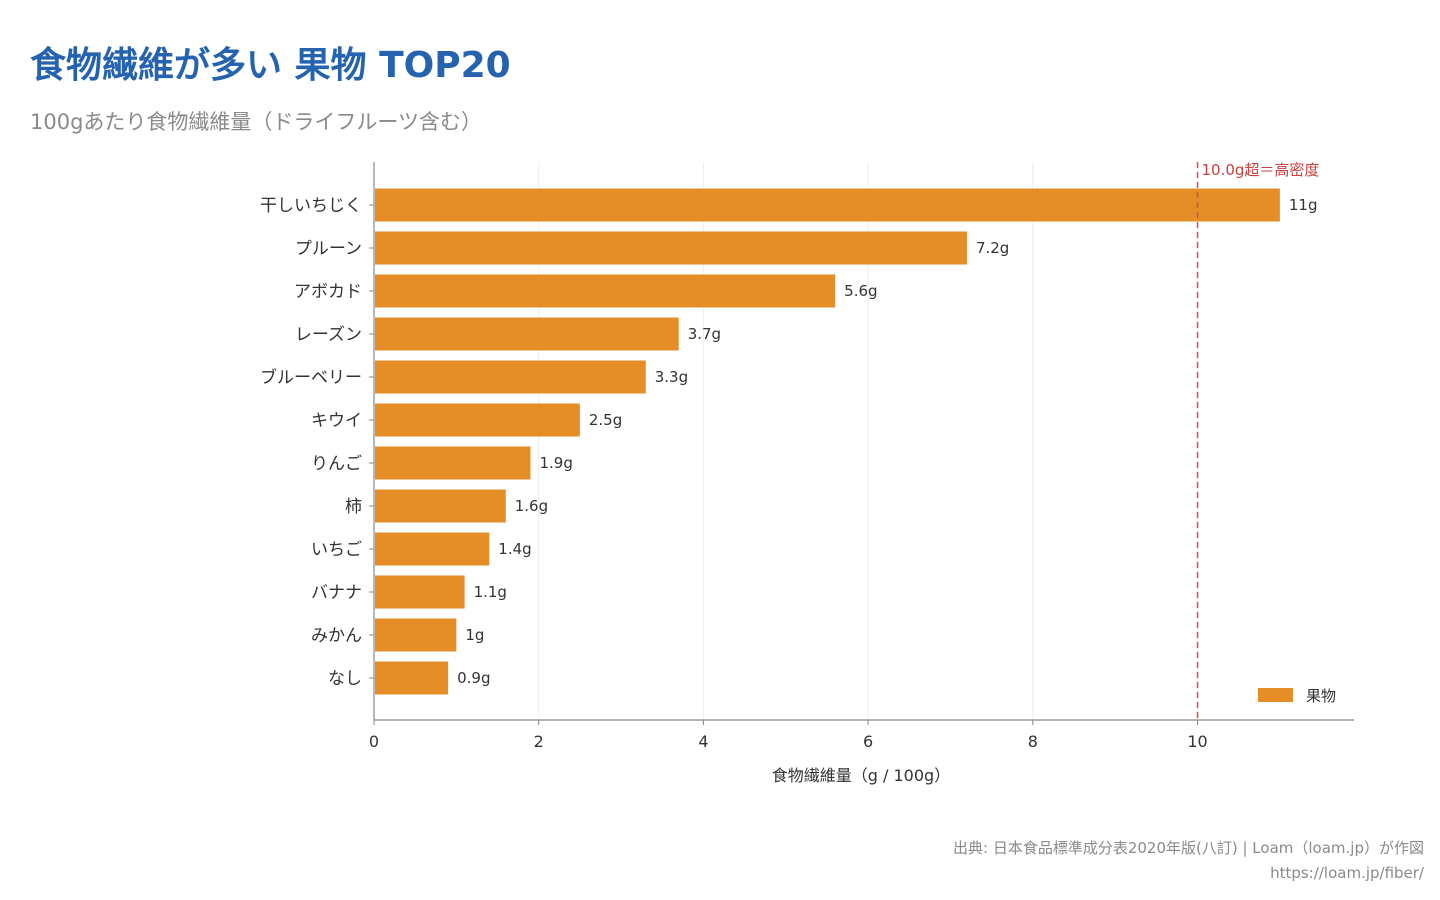 The image size is (1440, 900). Describe the element at coordinates (861, 775) in the screenshot. I see `x-axis-label: 食物繊維量（g / 100g）` at that location.